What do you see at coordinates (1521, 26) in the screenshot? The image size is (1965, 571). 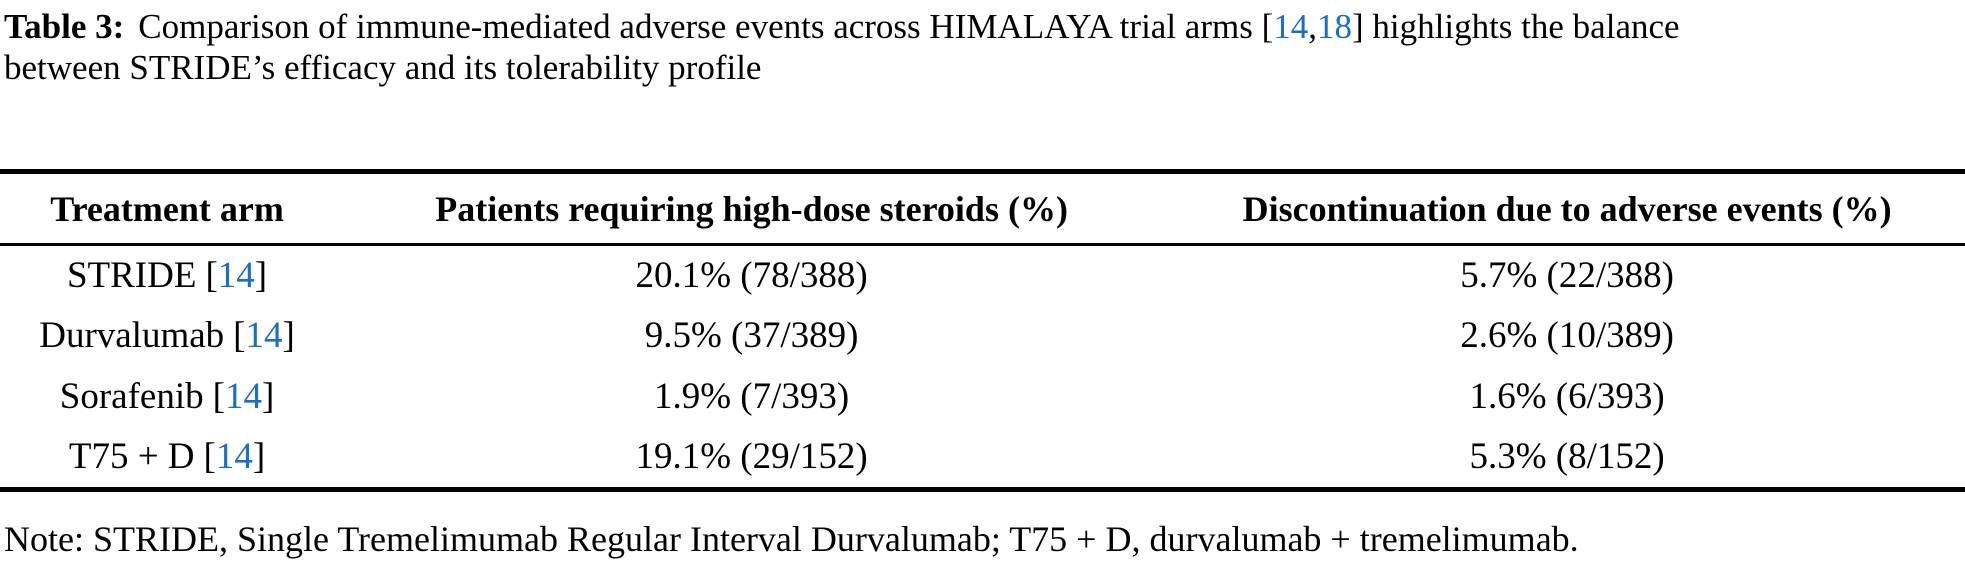 I see `caption-text-line1-after: highlights the balance` at bounding box center [1521, 26].